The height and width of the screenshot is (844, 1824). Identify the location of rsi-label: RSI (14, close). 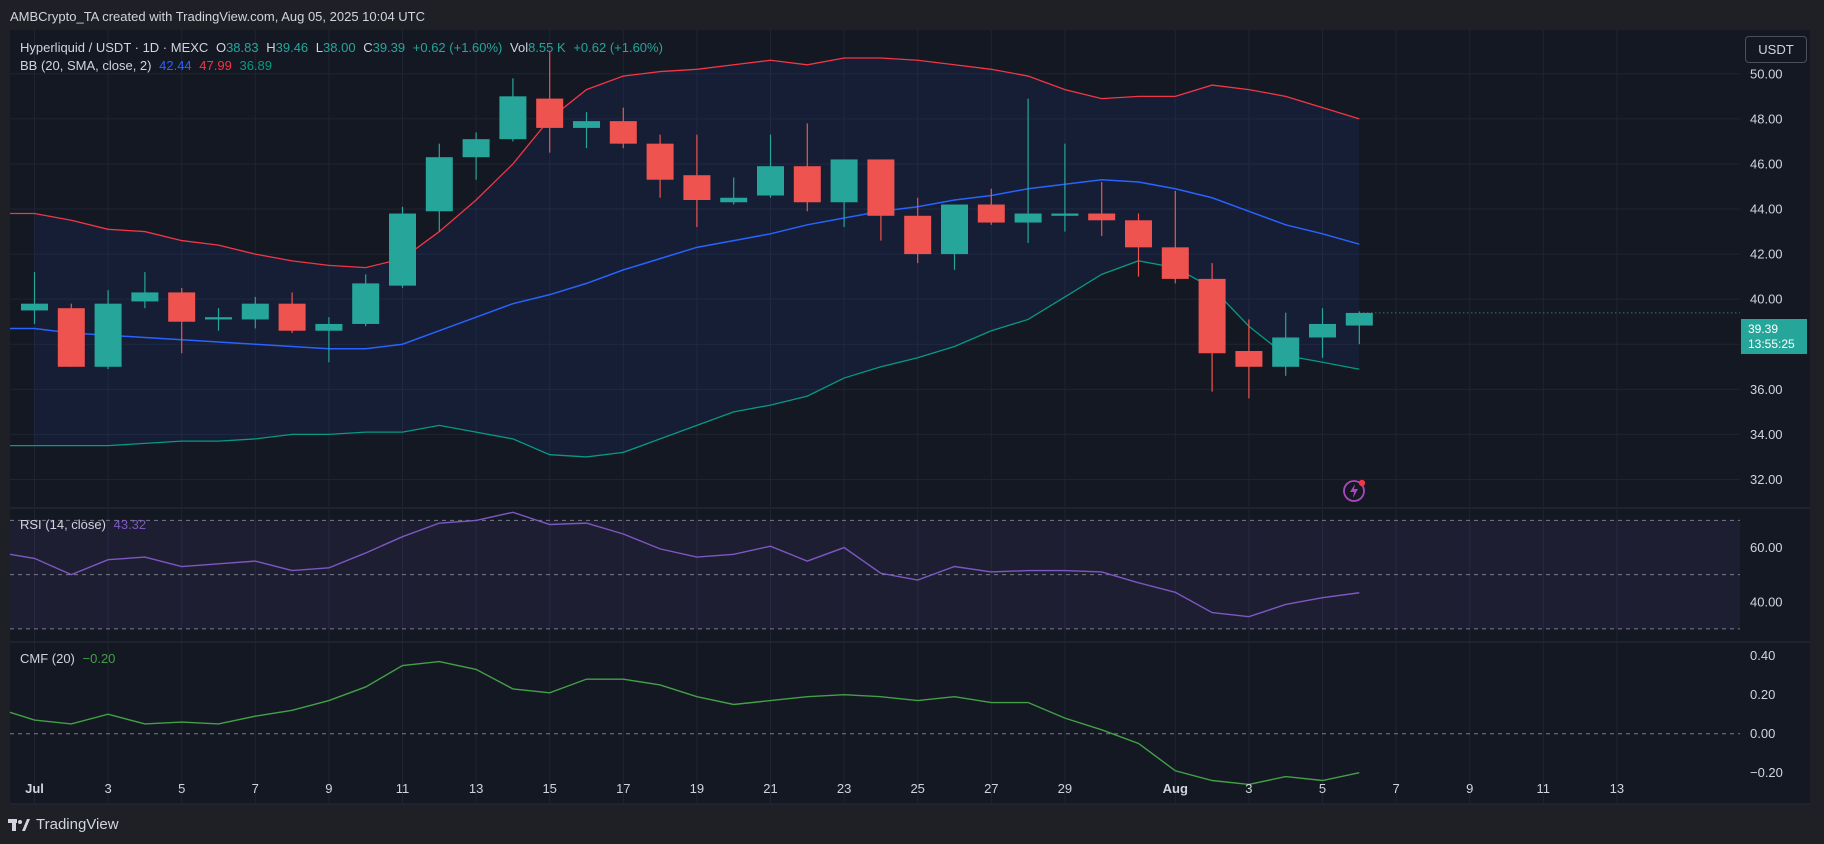
(63, 524).